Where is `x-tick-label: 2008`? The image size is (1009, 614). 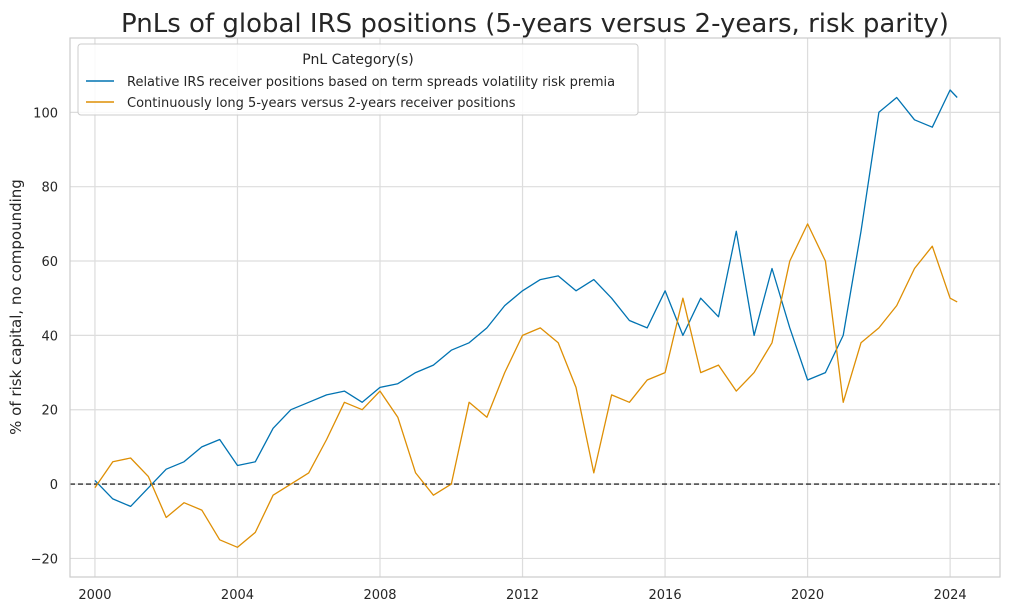
x-tick-label: 2008 is located at coordinates (379, 595).